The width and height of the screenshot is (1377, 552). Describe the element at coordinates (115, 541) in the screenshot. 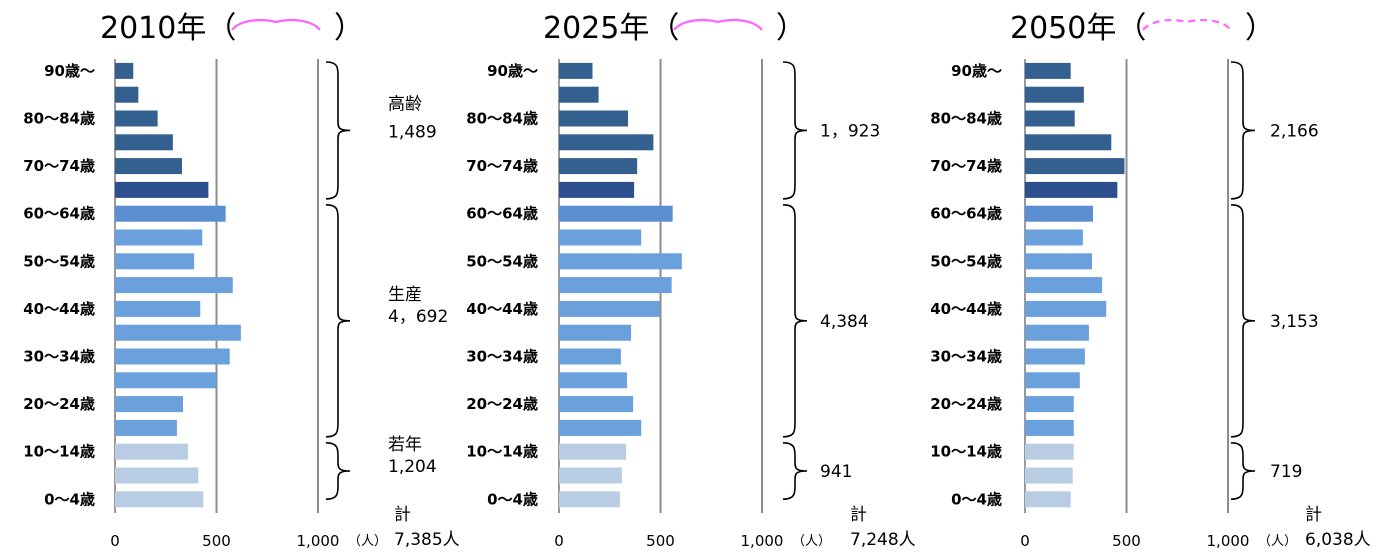

I see `x-tick-label: 0` at that location.